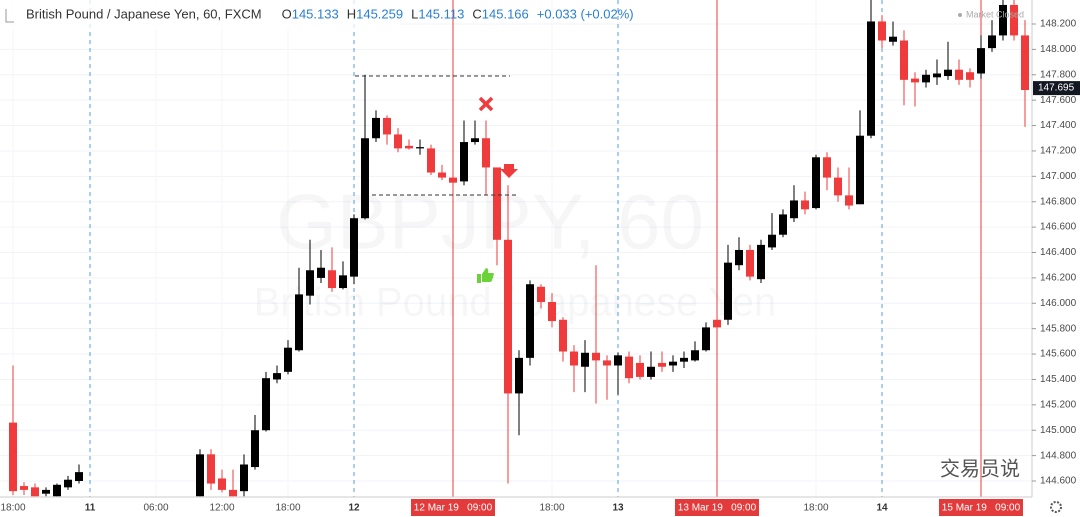 The height and width of the screenshot is (517, 1080). I want to click on x-tick-label: 12:00, so click(221, 508).